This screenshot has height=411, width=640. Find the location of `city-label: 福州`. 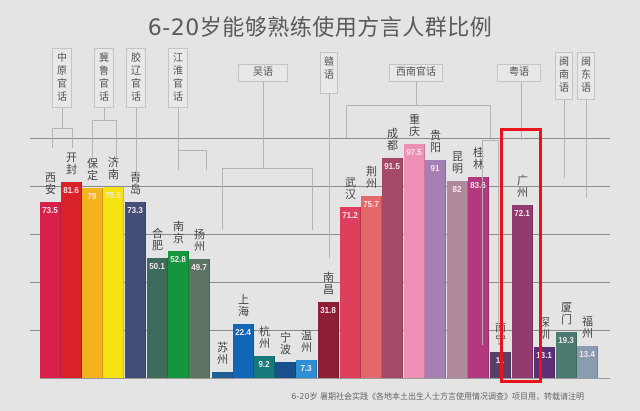

city-label: 福州 is located at coordinates (587, 327).